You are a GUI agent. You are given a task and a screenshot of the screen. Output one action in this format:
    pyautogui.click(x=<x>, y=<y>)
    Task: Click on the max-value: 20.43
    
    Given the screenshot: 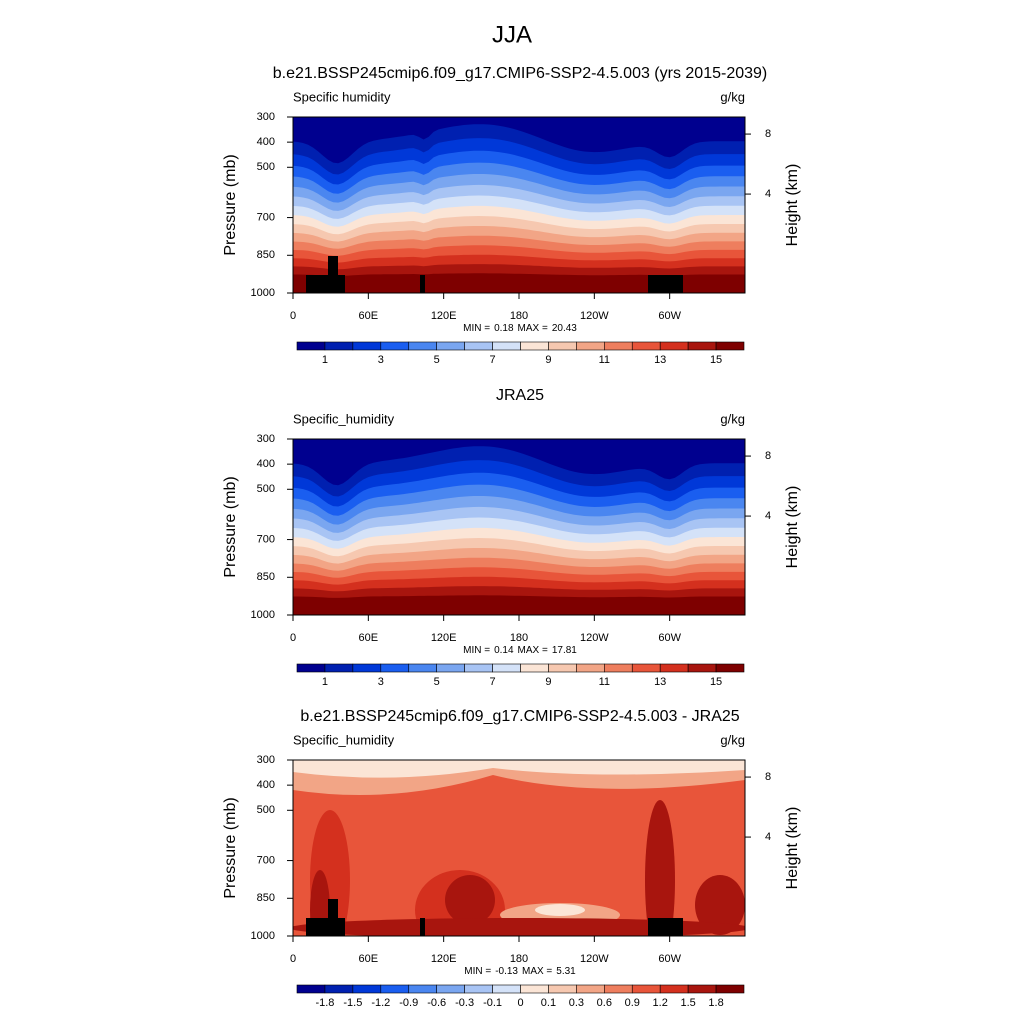 What is the action you would take?
    pyautogui.click(x=564, y=328)
    